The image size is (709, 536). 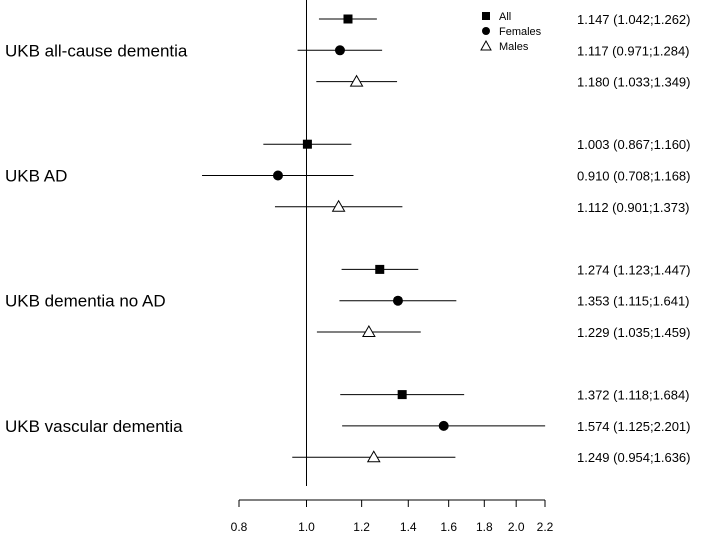 What do you see at coordinates (448, 527) in the screenshot?
I see `x-tick-label: 1.6` at bounding box center [448, 527].